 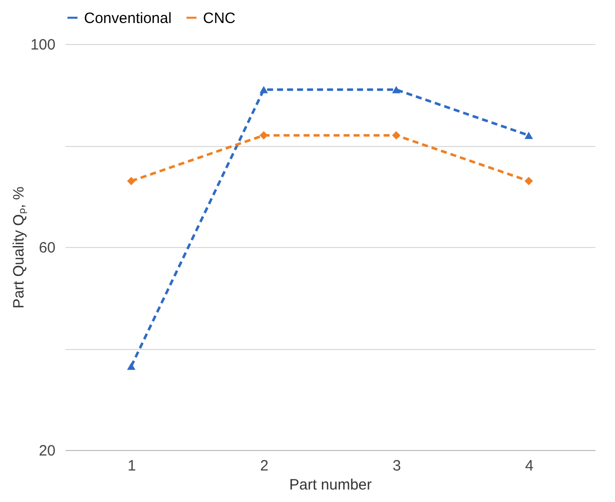 What do you see at coordinates (219, 18) in the screenshot?
I see `legend-label: CNC` at bounding box center [219, 18].